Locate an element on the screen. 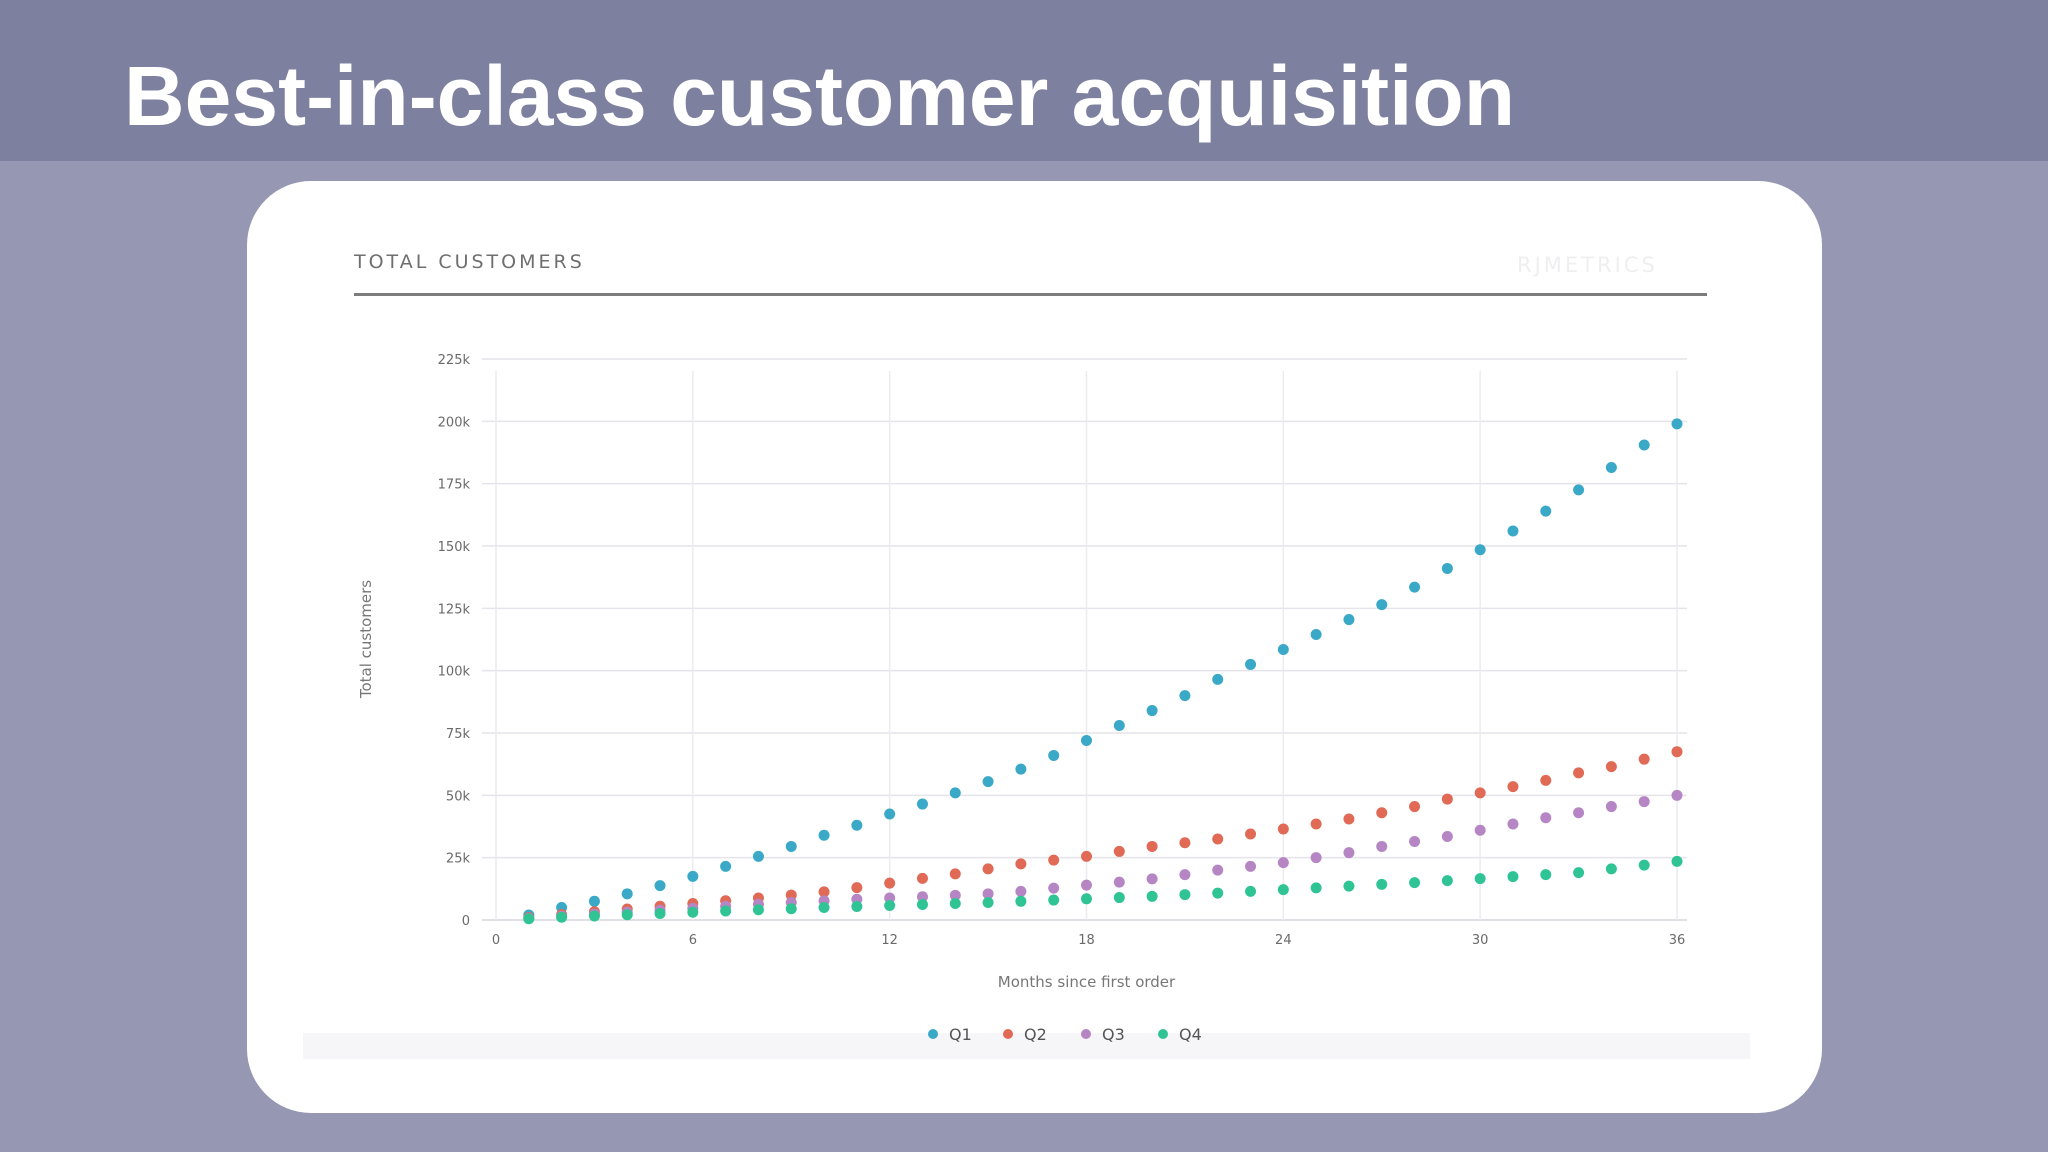 This screenshot has width=2048, height=1152. y-tick-label: 150k is located at coordinates (454, 547).